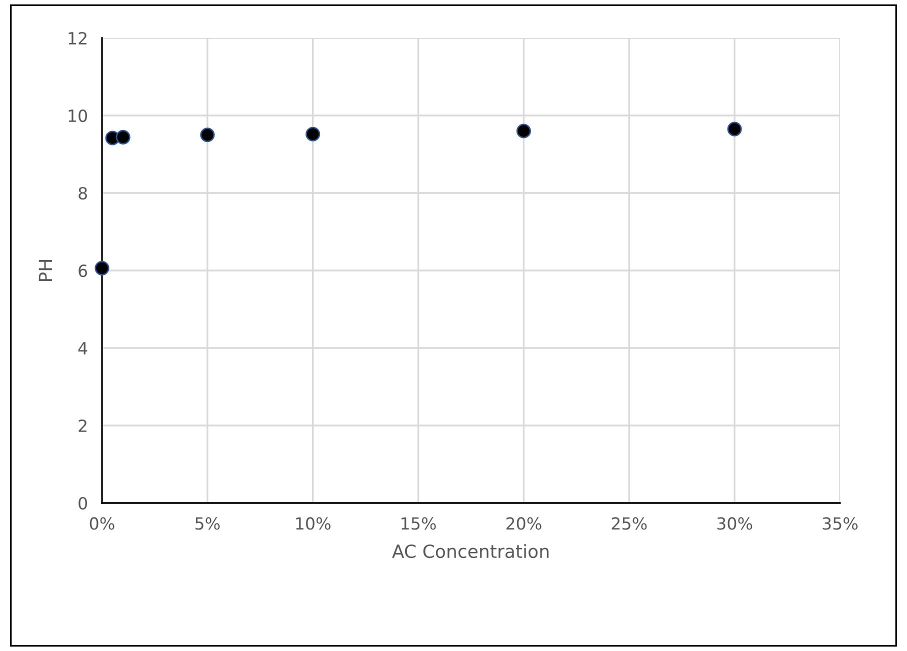 This screenshot has width=907, height=651. I want to click on x-tick-label: 20%, so click(524, 523).